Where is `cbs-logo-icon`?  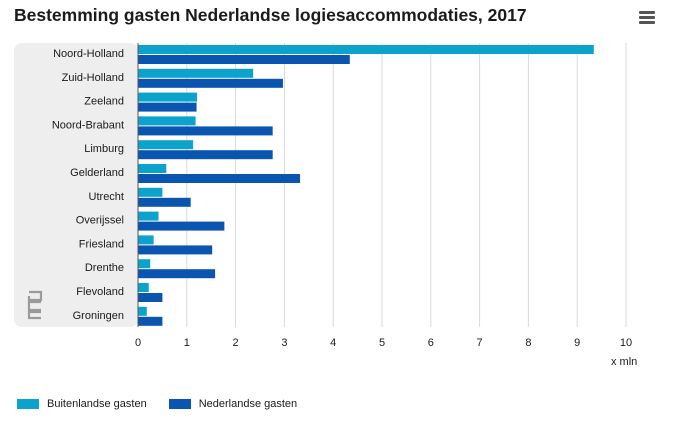 cbs-logo-icon is located at coordinates (35, 305).